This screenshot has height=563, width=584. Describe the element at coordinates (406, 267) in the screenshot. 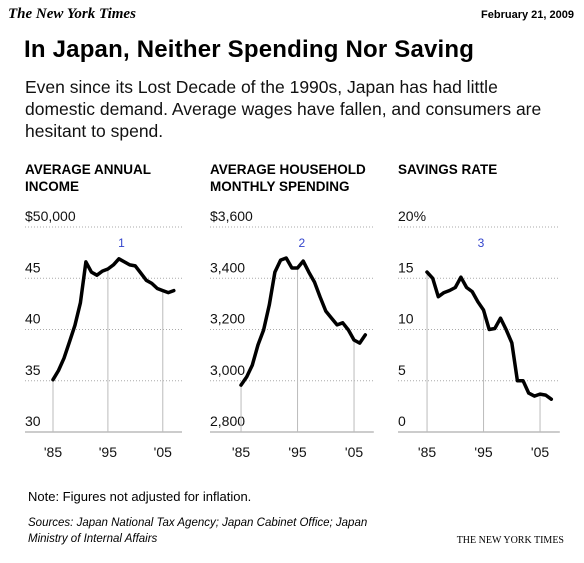

I see `y-tick-label: 15` at that location.